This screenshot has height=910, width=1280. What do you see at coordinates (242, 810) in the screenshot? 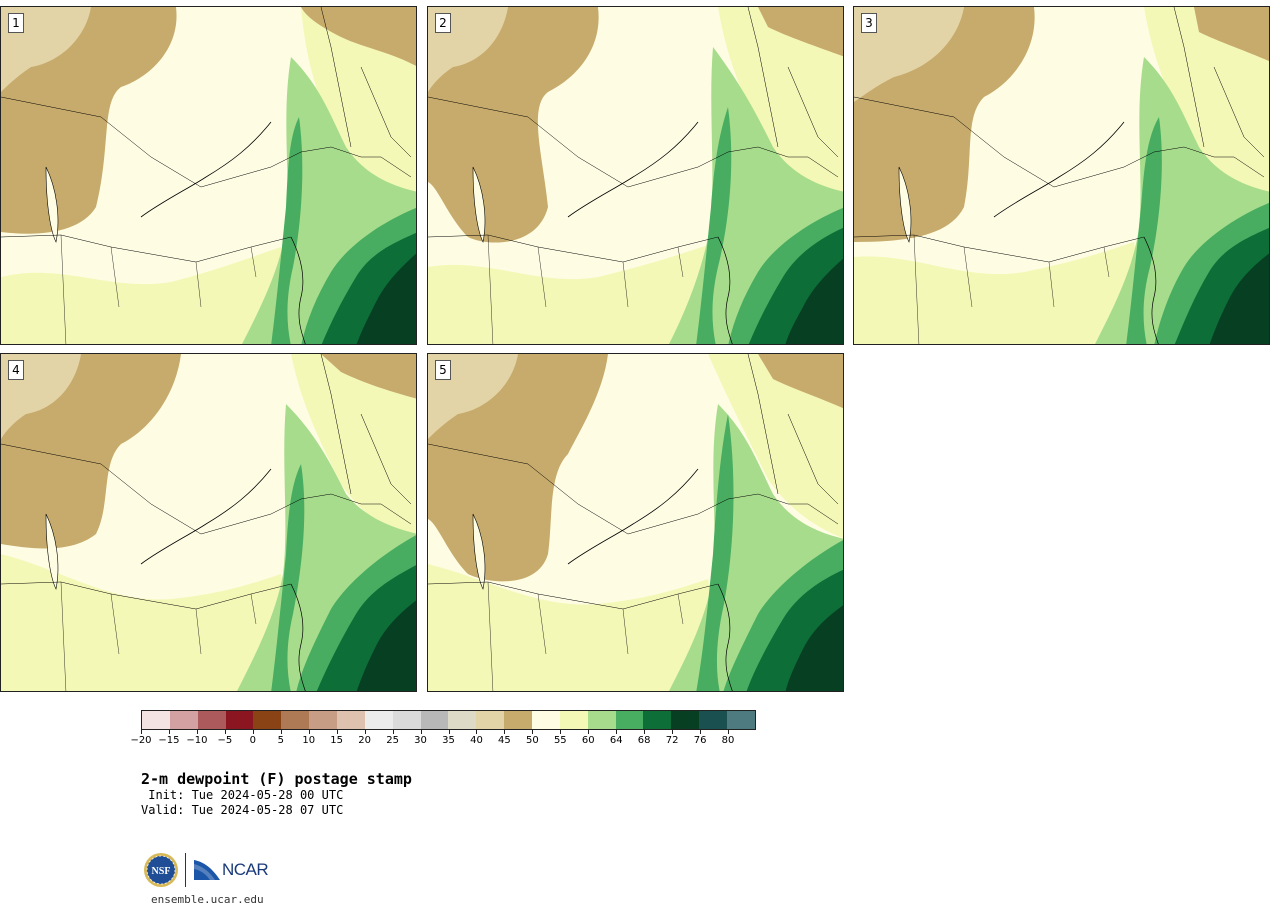
I see `valid-time: Valid: Tue 2024-05-28 07 UTC` at bounding box center [242, 810].